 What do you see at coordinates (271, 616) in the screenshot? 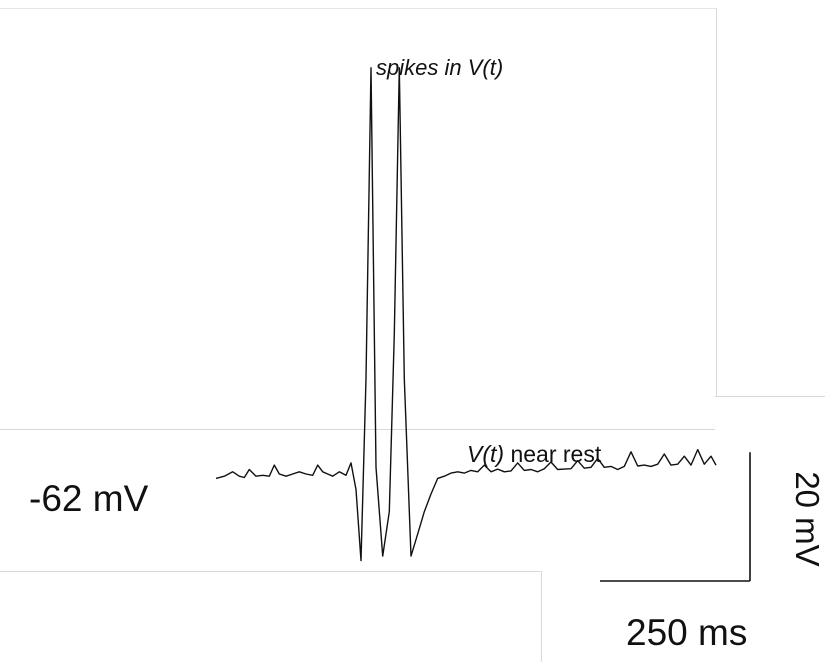
I see `figure-fragment-bottom` at bounding box center [271, 616].